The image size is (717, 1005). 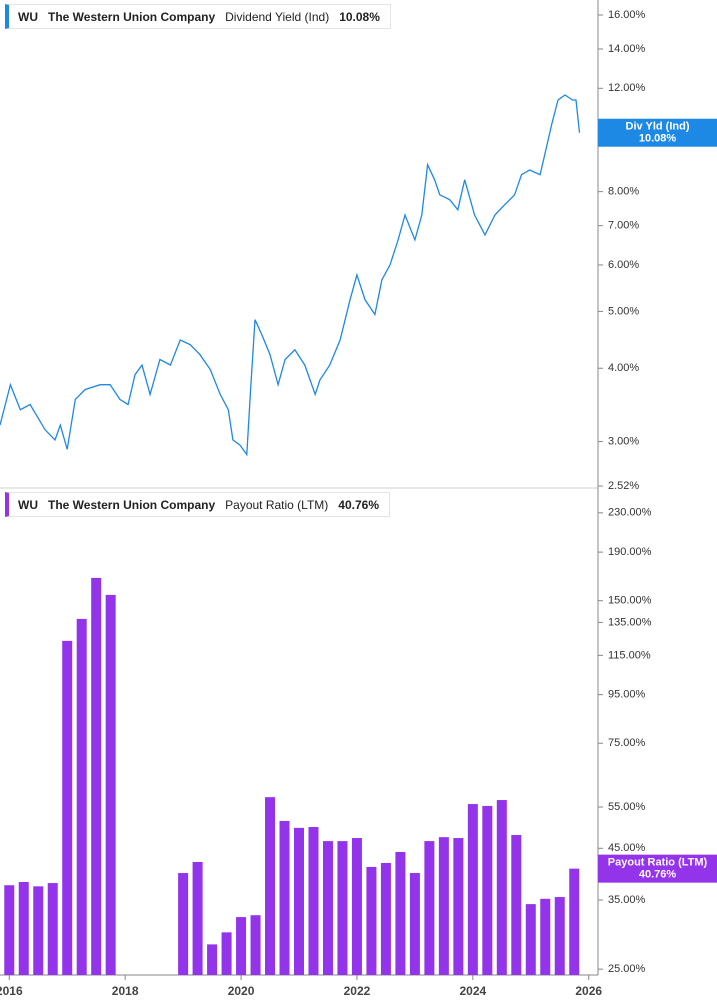 I want to click on y-tick-label: 95.00%, so click(x=627, y=695).